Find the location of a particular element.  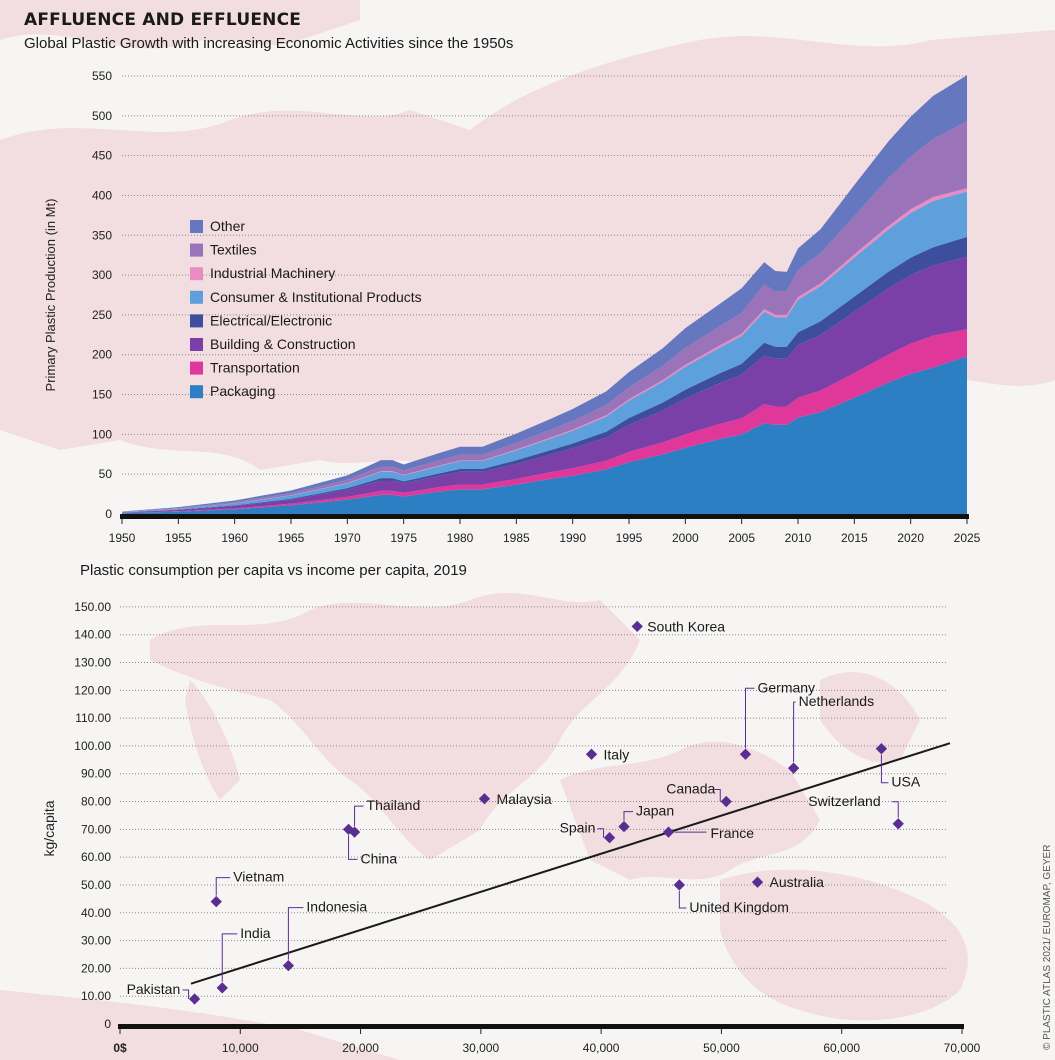

leader-thailand is located at coordinates (359, 816).